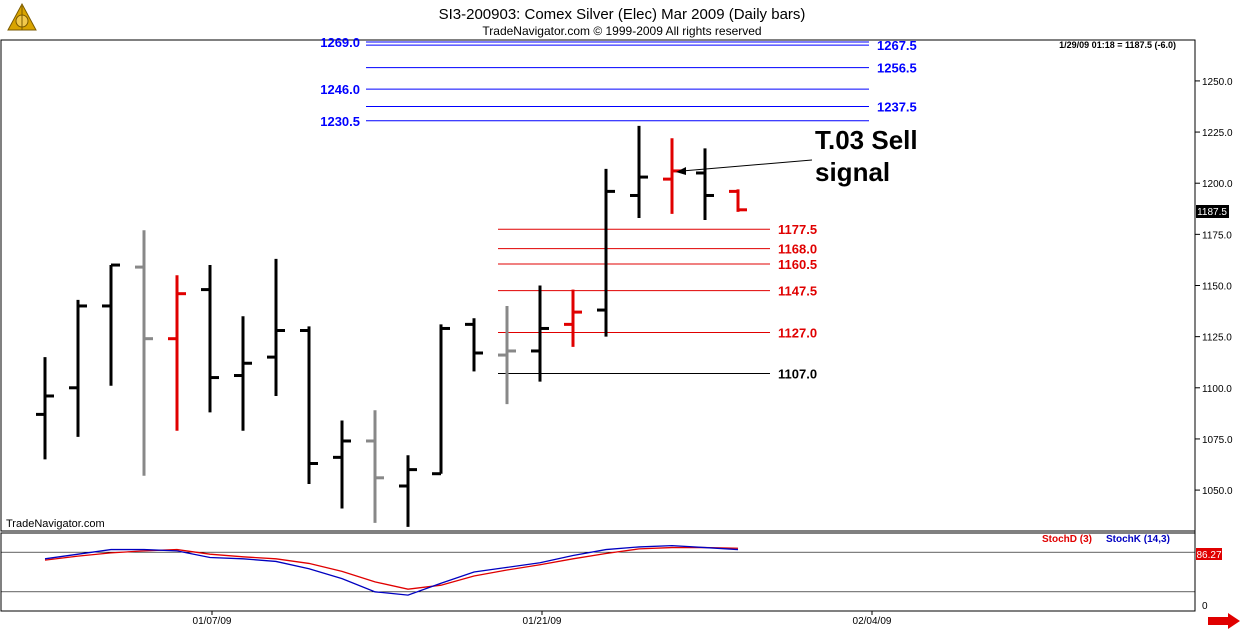 This screenshot has width=1245, height=636. What do you see at coordinates (897, 68) in the screenshot?
I see `level-label: 1256.5` at bounding box center [897, 68].